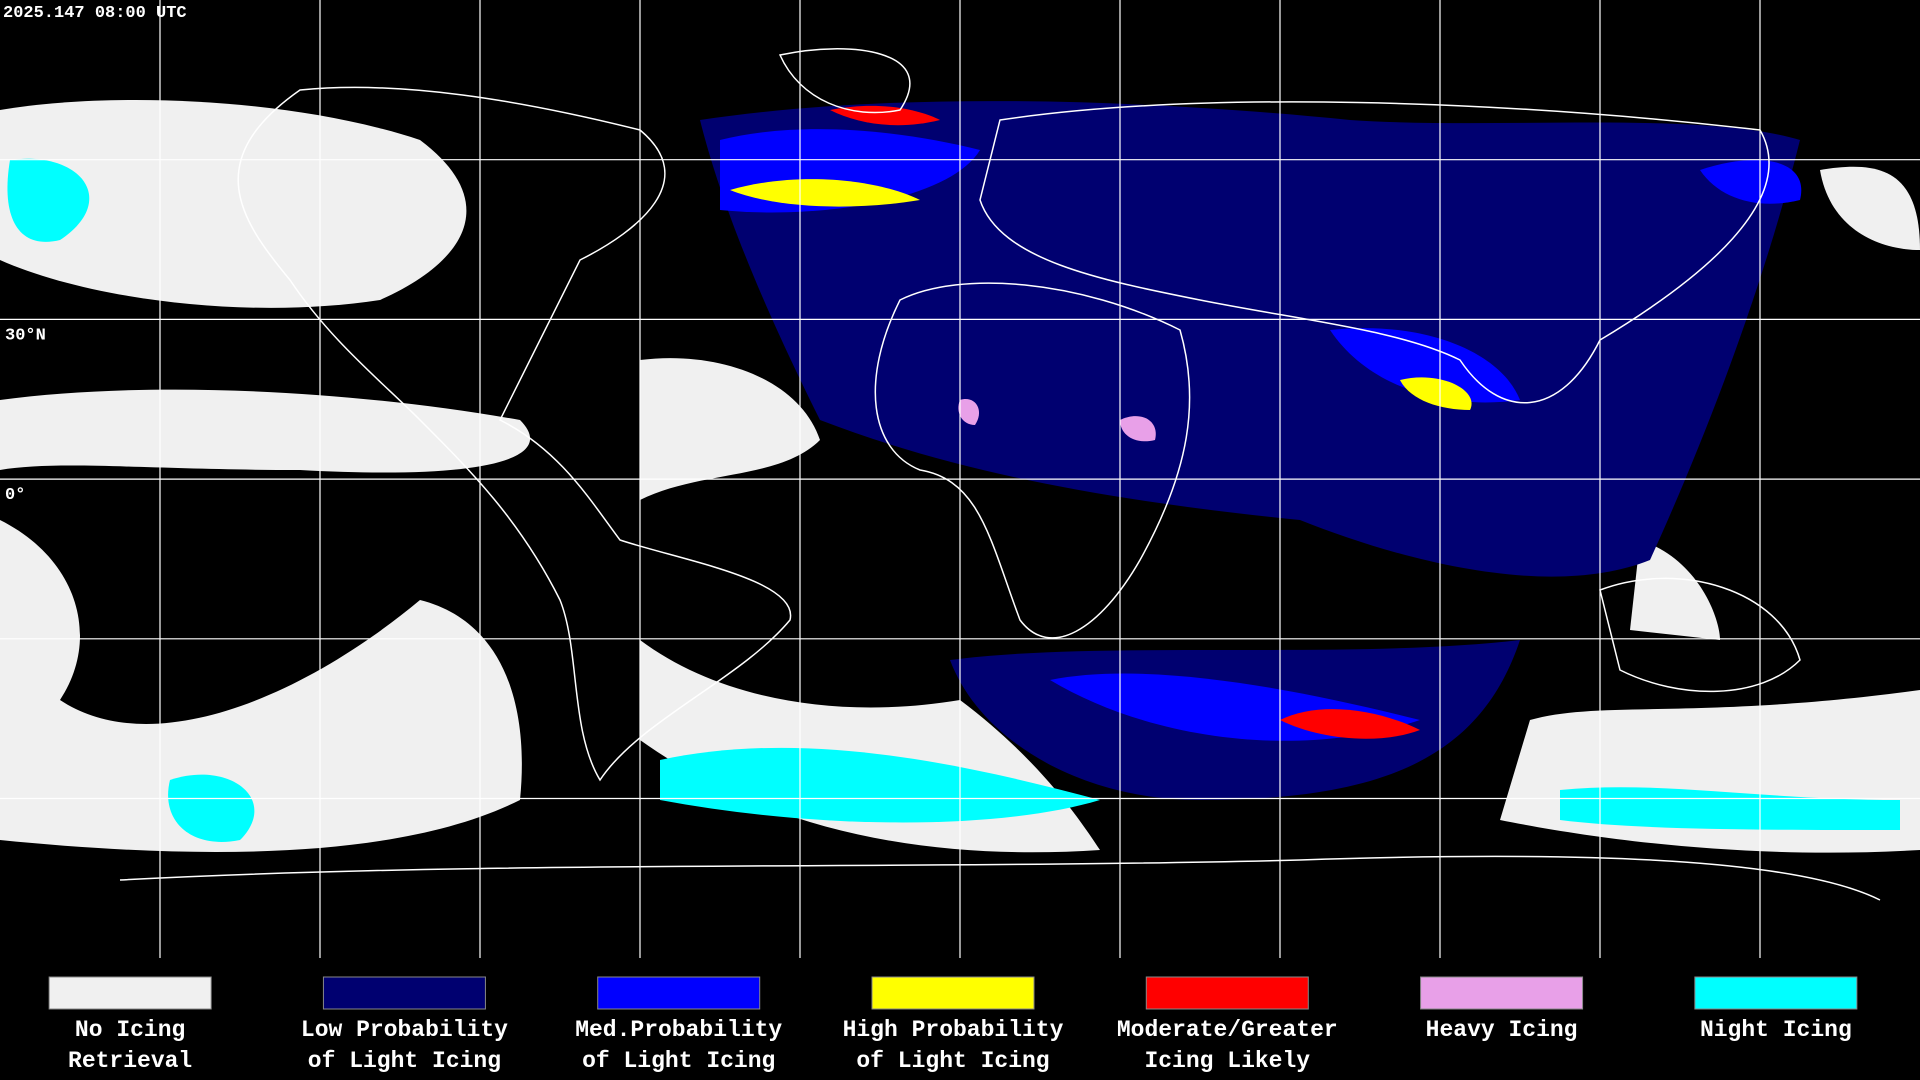 The width and height of the screenshot is (1920, 1080). What do you see at coordinates (130, 1030) in the screenshot?
I see `legend-label: No Icing` at bounding box center [130, 1030].